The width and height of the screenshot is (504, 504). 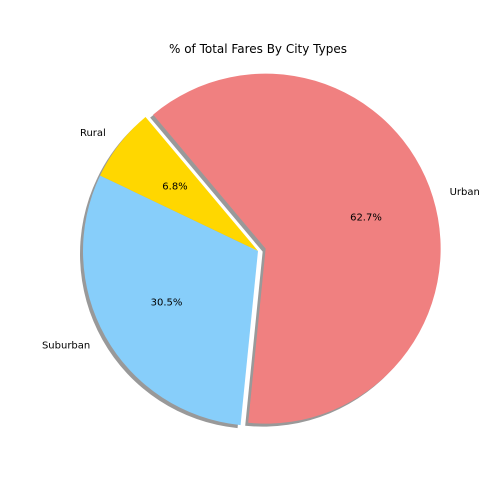 I want to click on slice-rural, so click(x=179, y=183).